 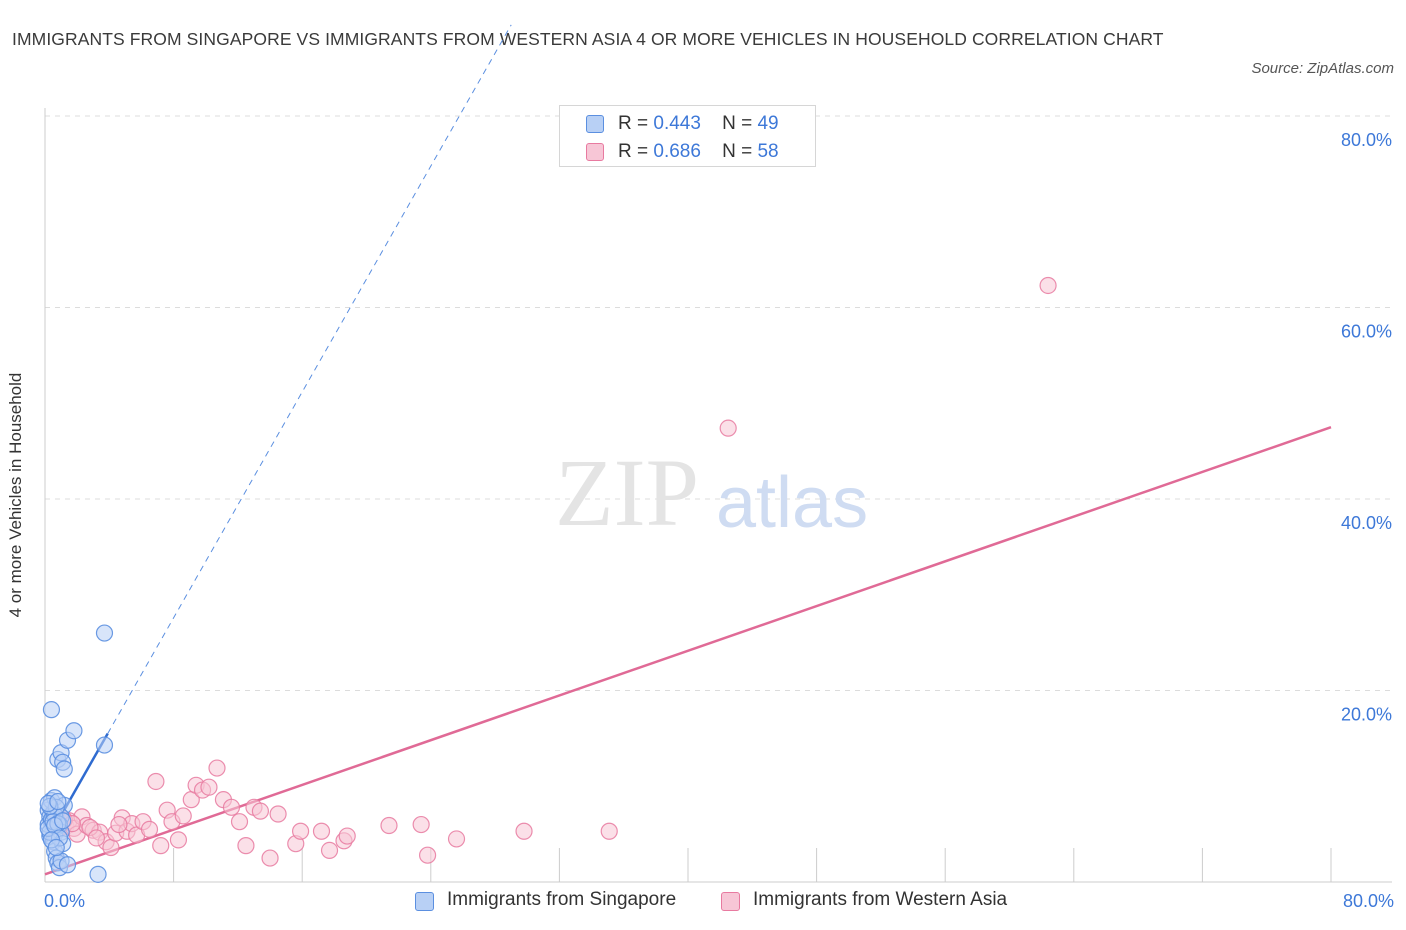 I want to click on western-asia-n-value: 58, so click(x=768, y=151).